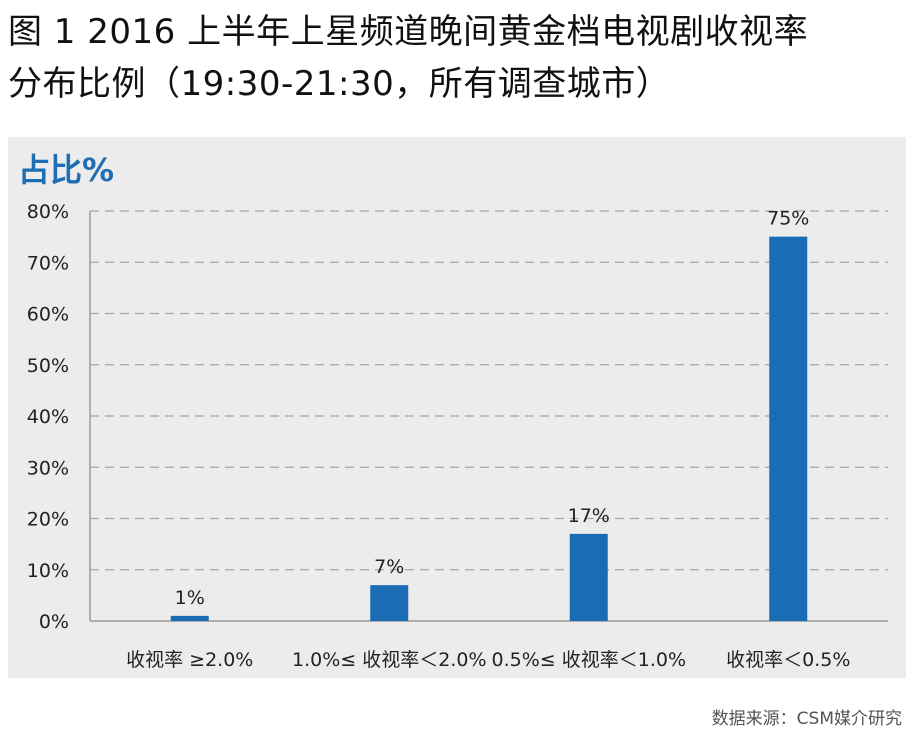 The width and height of the screenshot is (916, 745). What do you see at coordinates (48, 212) in the screenshot?
I see `y-tick-label: 80%` at bounding box center [48, 212].